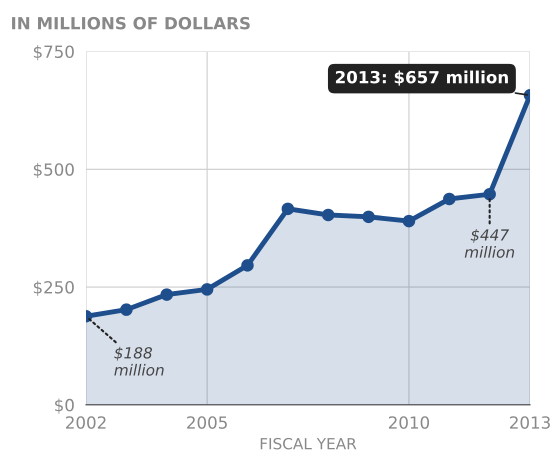 Image resolution: width=555 pixels, height=468 pixels. I want to click on annotation: 2013: $657 million, so click(422, 78).